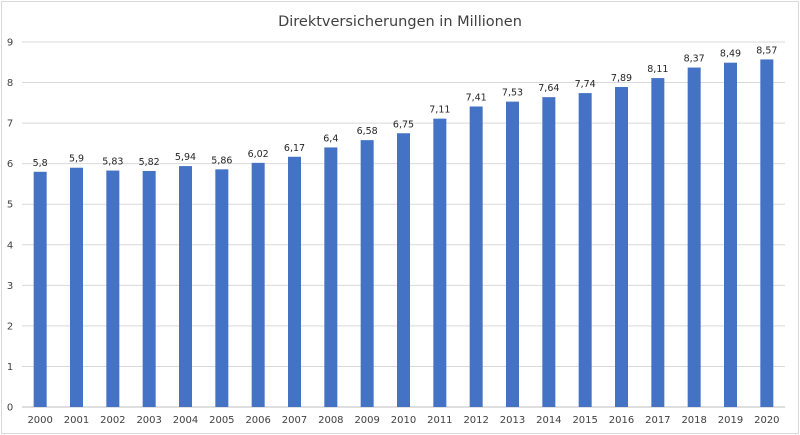 The width and height of the screenshot is (800, 435). What do you see at coordinates (512, 420) in the screenshot?
I see `x-tick-label: 2013` at bounding box center [512, 420].